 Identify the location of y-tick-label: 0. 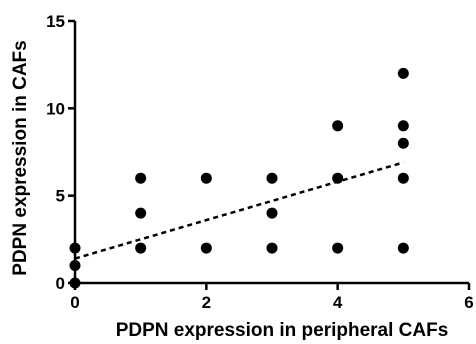
(60, 283).